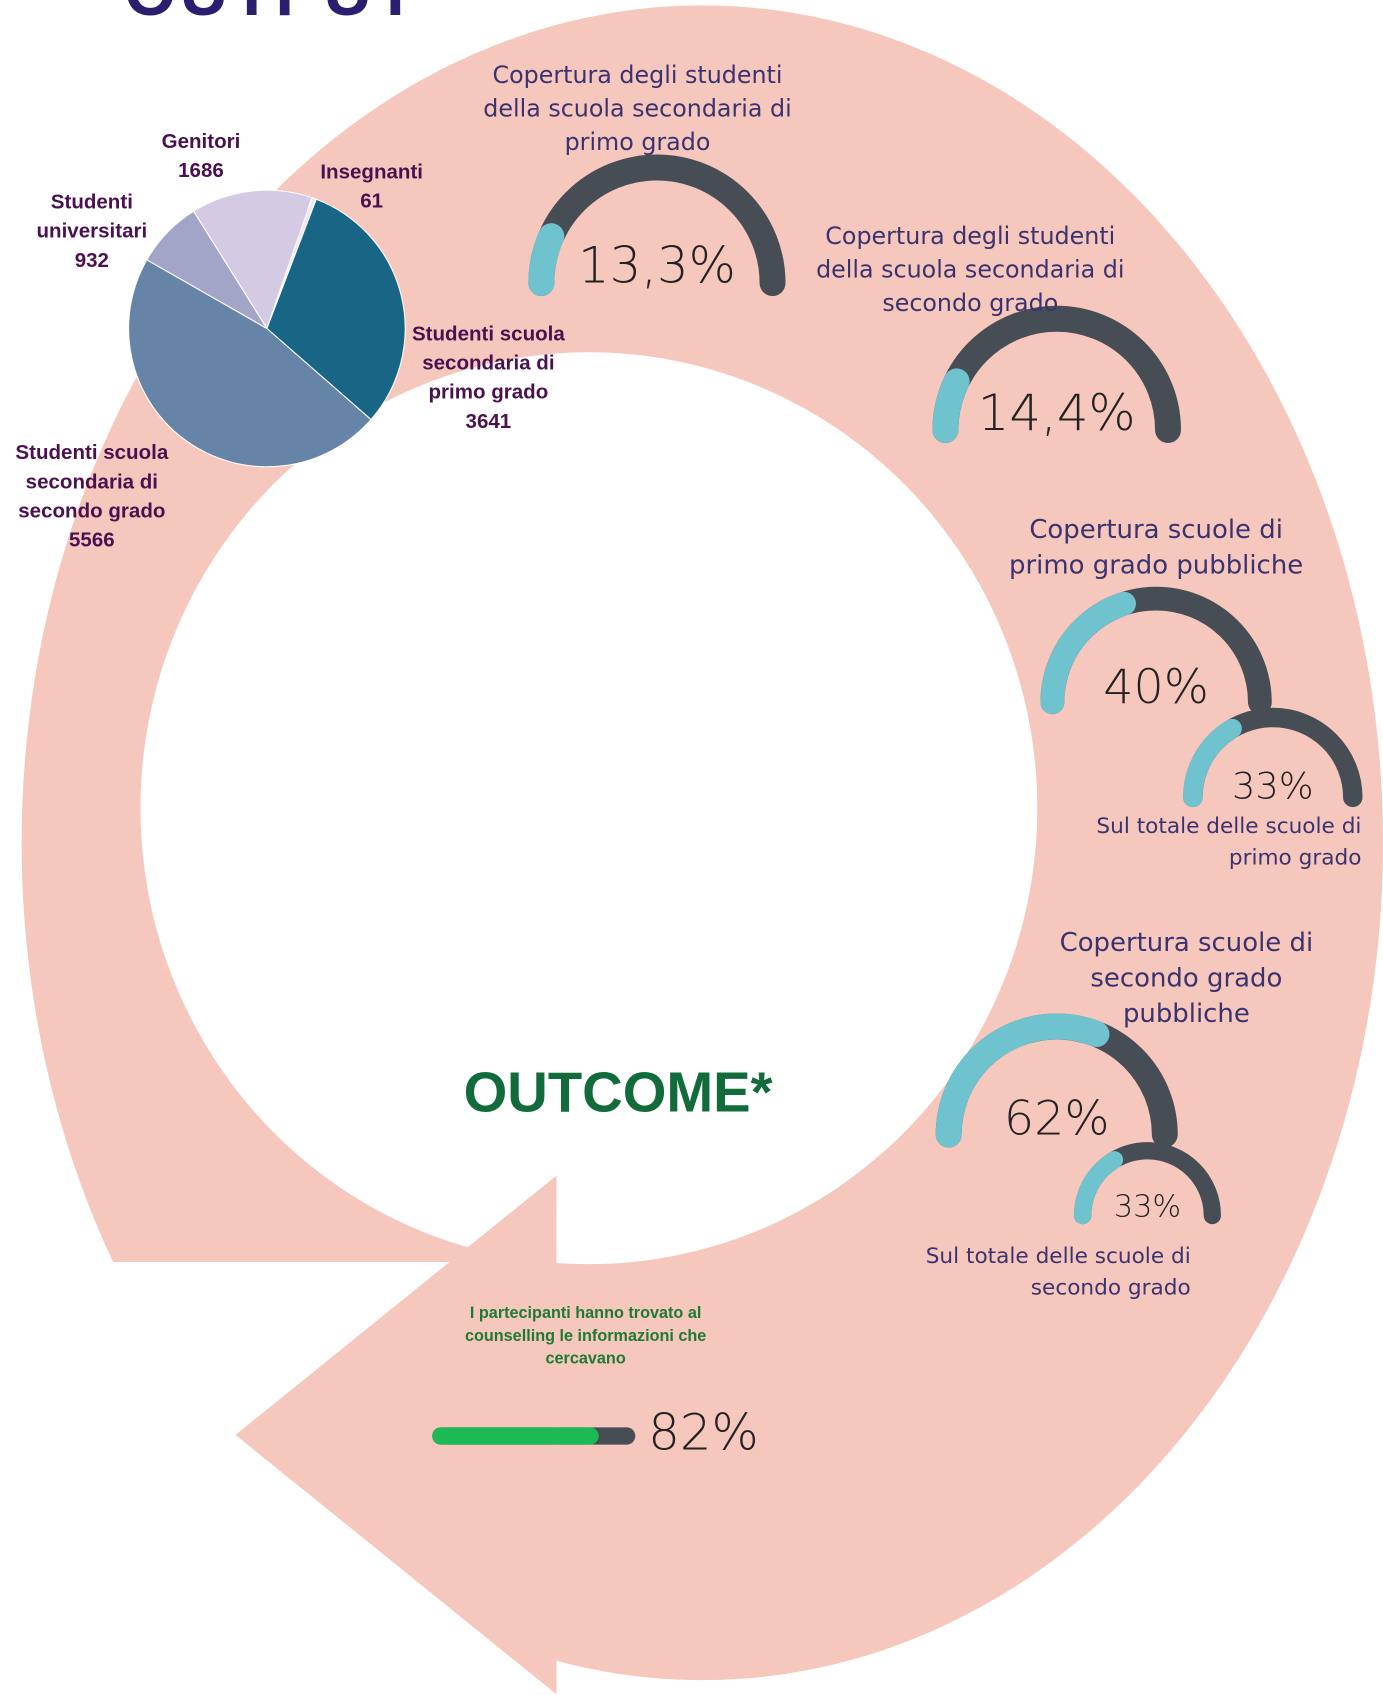  What do you see at coordinates (1156, 687) in the screenshot?
I see `gauge-value: 40%` at bounding box center [1156, 687].